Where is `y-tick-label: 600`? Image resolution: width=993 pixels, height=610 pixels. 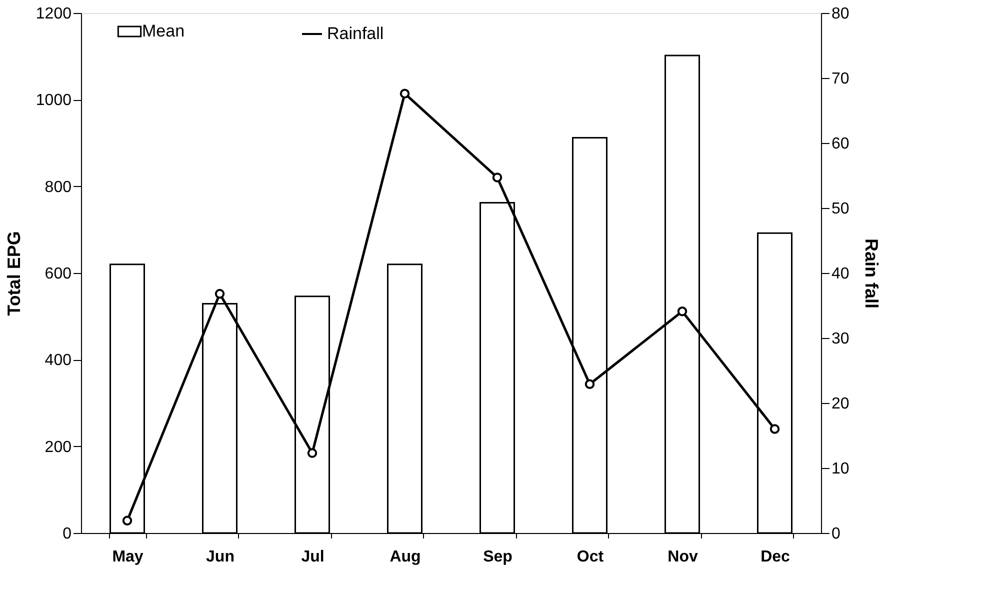 y-tick-label: 600 is located at coordinates (58, 274).